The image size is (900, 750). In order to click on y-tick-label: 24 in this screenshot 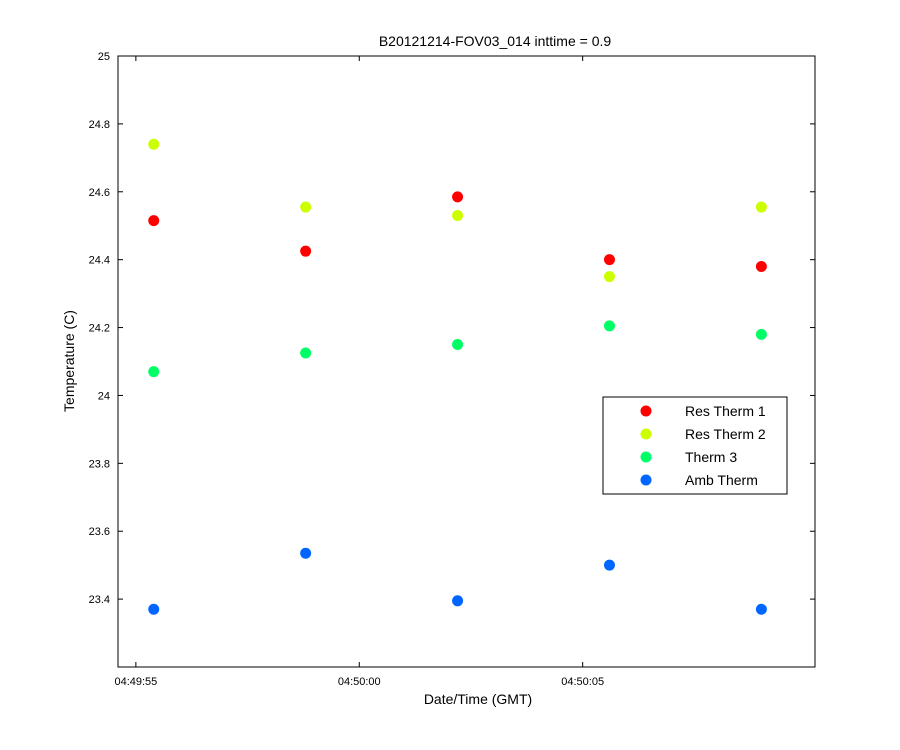, I will do `click(104, 396)`.